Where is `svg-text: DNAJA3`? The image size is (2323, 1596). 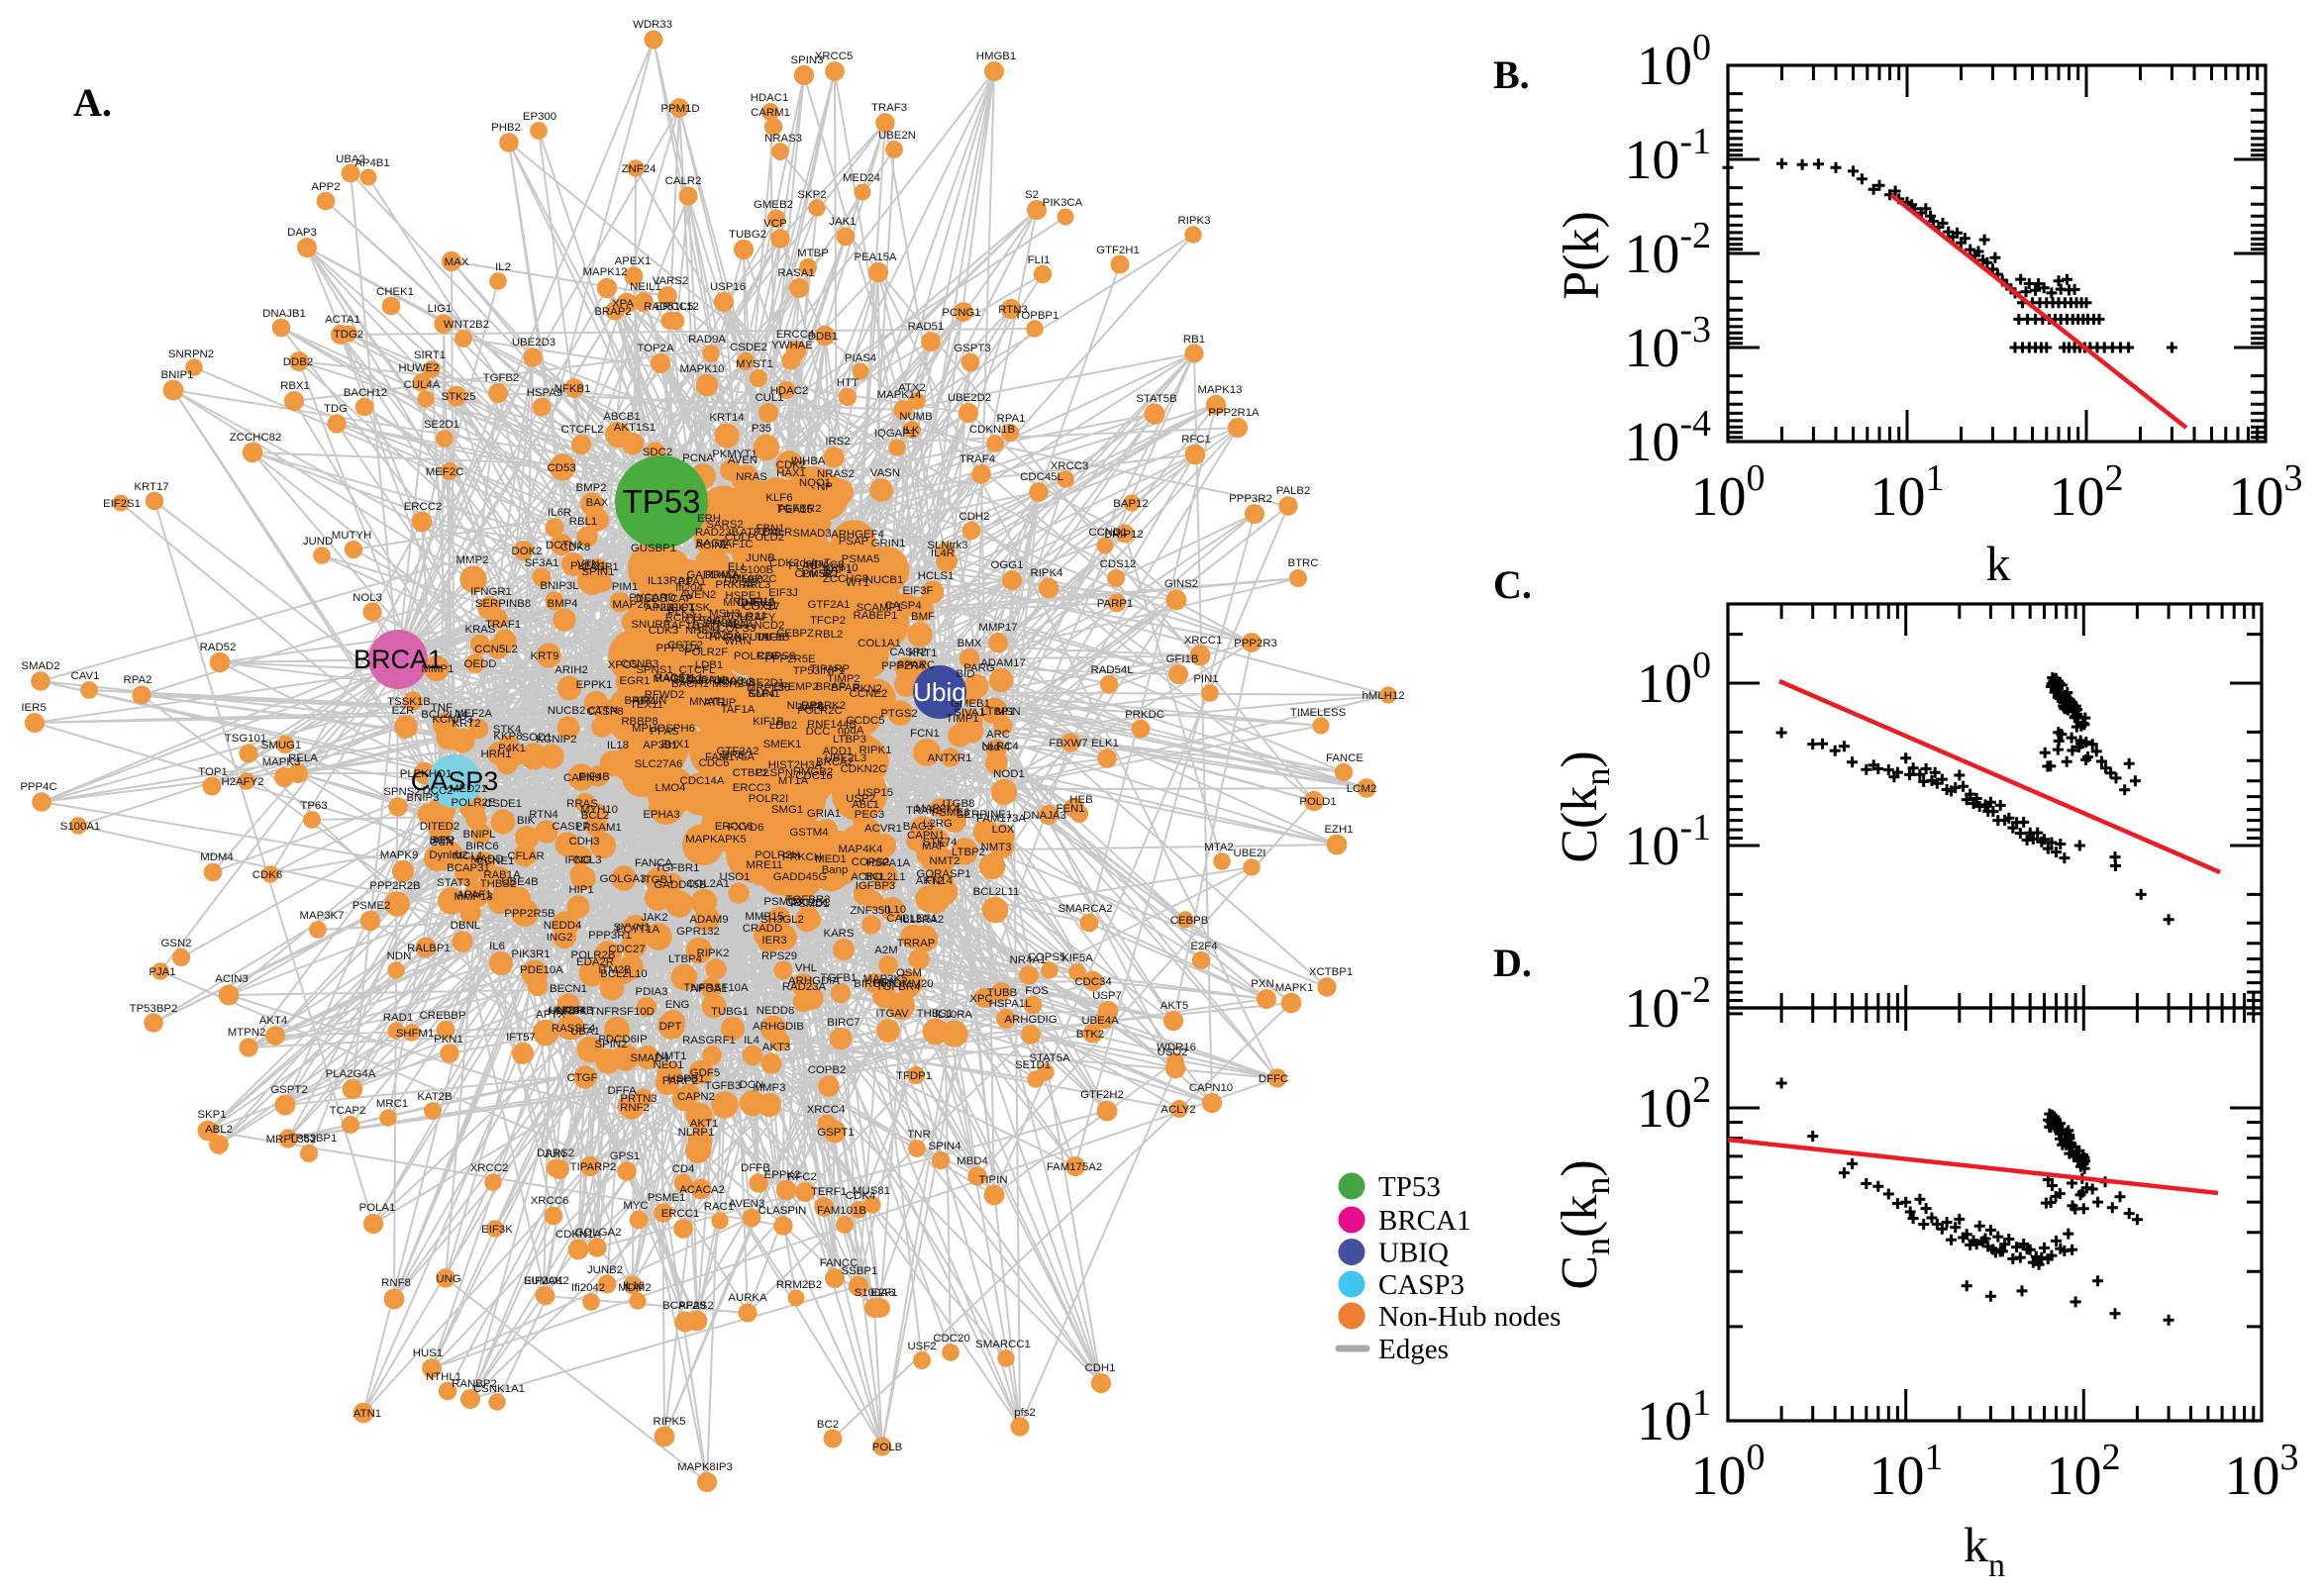 svg-text: DNAJA3 is located at coordinates (1044, 816).